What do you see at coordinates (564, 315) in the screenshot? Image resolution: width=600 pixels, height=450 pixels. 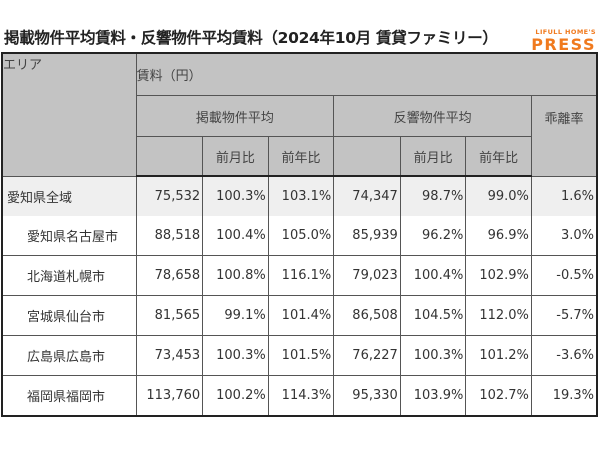 I see `gap-rate-cell: -5.7%` at bounding box center [564, 315].